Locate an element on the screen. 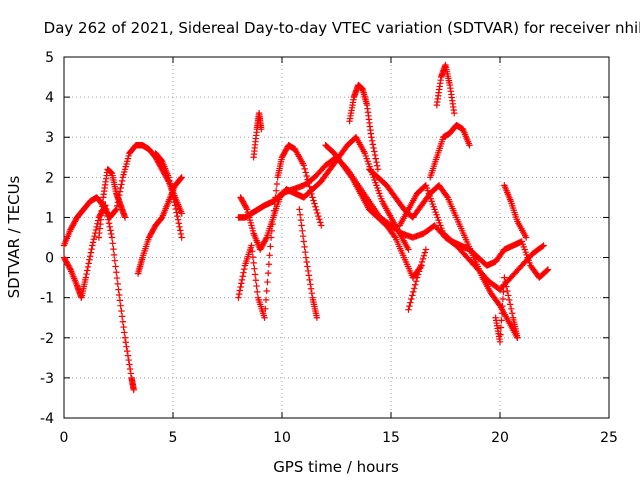 This screenshot has height=480, width=640. y-tick-label: 3 is located at coordinates (49, 138).